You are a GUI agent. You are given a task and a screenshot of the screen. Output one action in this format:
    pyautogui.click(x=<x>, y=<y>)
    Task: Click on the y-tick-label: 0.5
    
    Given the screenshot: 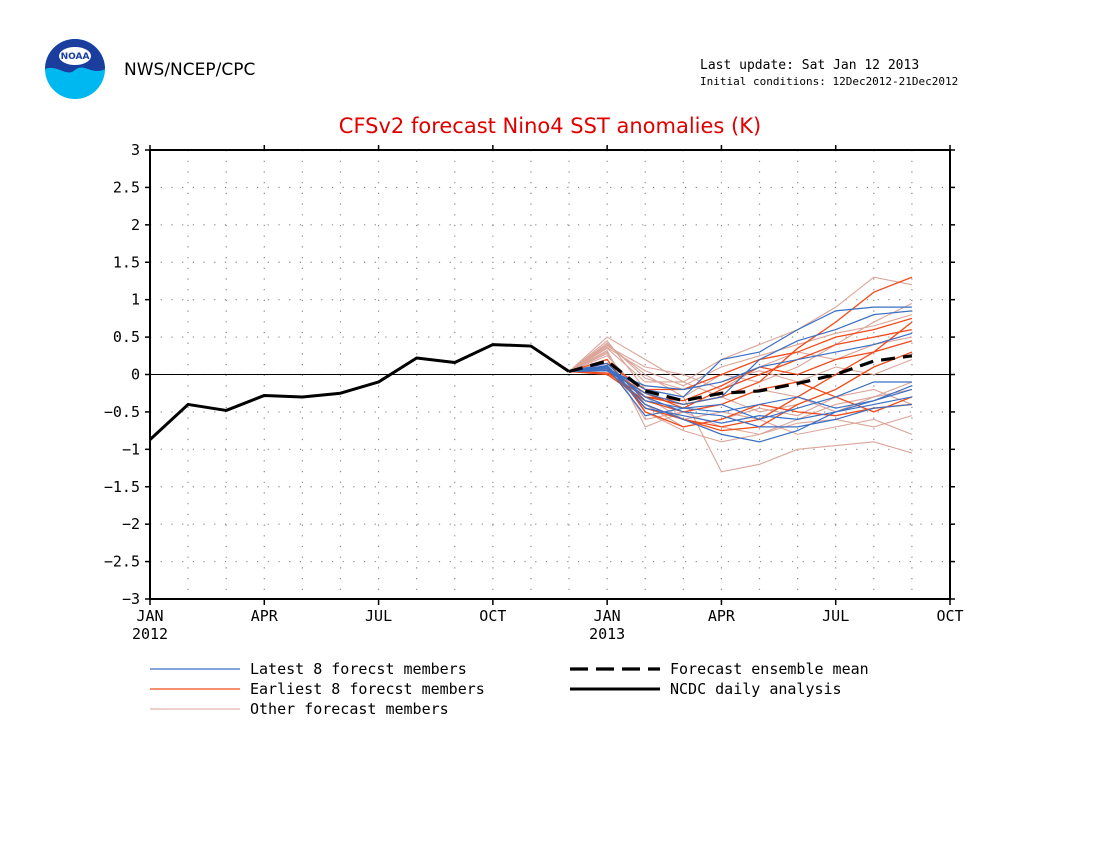 What is the action you would take?
    pyautogui.click(x=126, y=337)
    